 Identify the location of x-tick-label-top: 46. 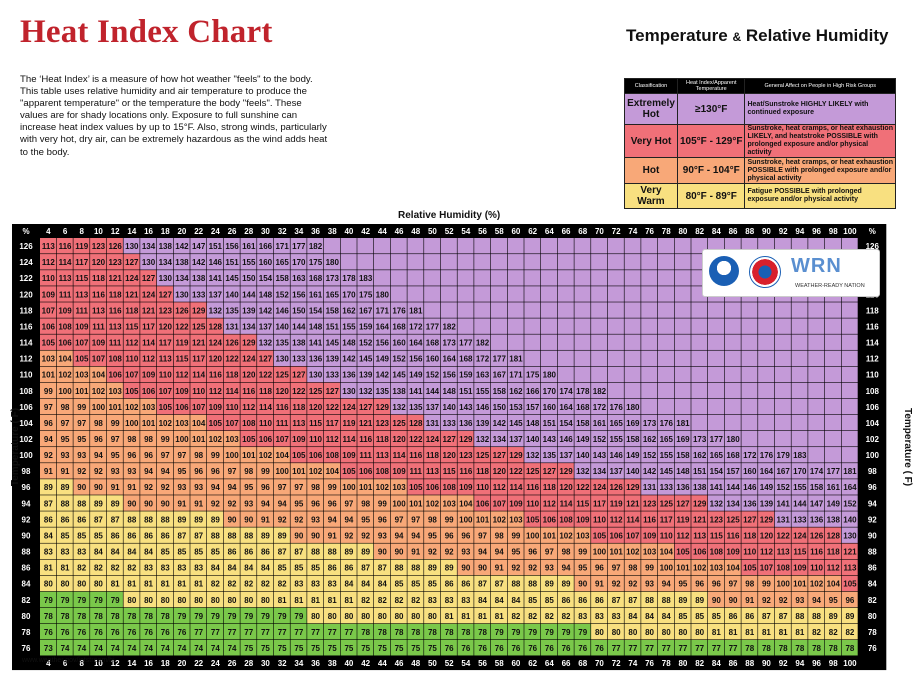
(399, 231).